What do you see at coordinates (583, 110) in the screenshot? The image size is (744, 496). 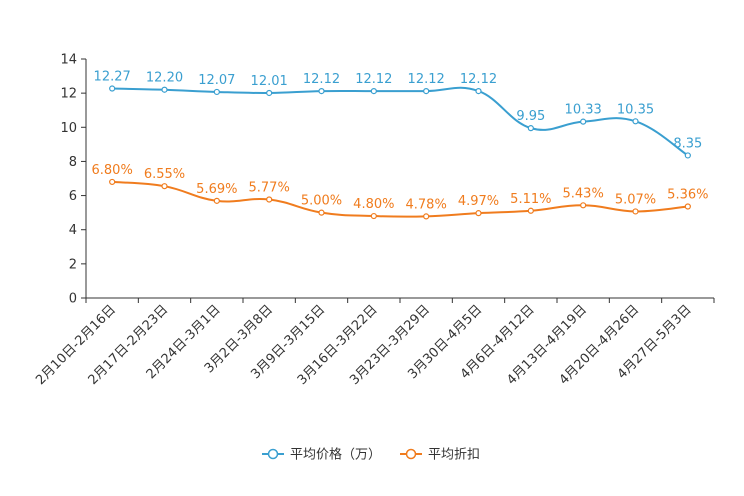 I see `data-label: 10.33` at bounding box center [583, 110].